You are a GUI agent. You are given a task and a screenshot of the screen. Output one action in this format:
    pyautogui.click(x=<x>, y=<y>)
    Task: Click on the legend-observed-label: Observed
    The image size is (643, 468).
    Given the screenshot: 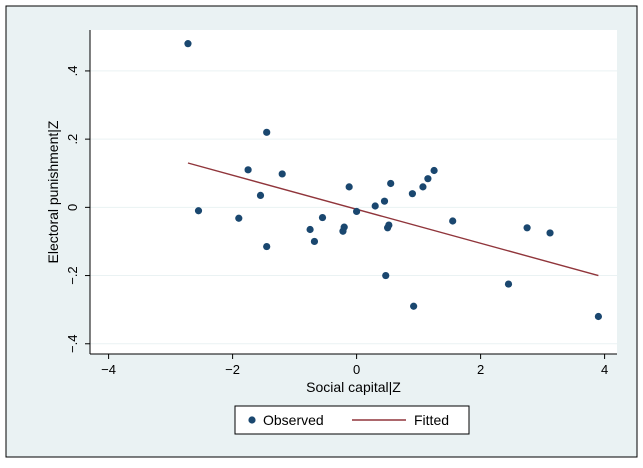 What is the action you would take?
    pyautogui.click(x=293, y=420)
    